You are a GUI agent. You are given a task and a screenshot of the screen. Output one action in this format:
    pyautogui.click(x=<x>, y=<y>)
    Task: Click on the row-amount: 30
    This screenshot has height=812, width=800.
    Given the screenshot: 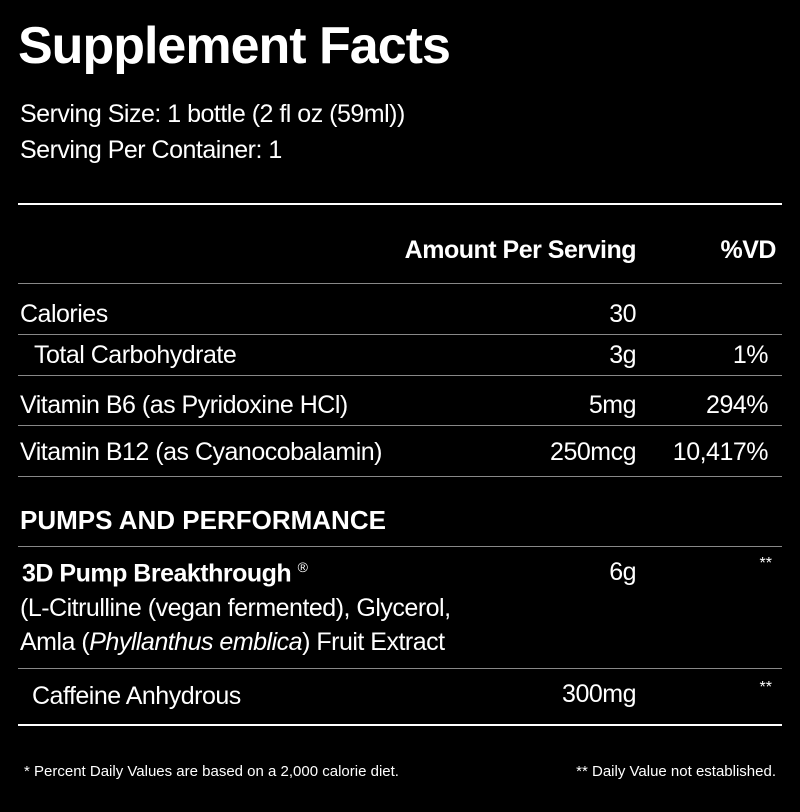 What is the action you would take?
    pyautogui.click(x=622, y=314)
    